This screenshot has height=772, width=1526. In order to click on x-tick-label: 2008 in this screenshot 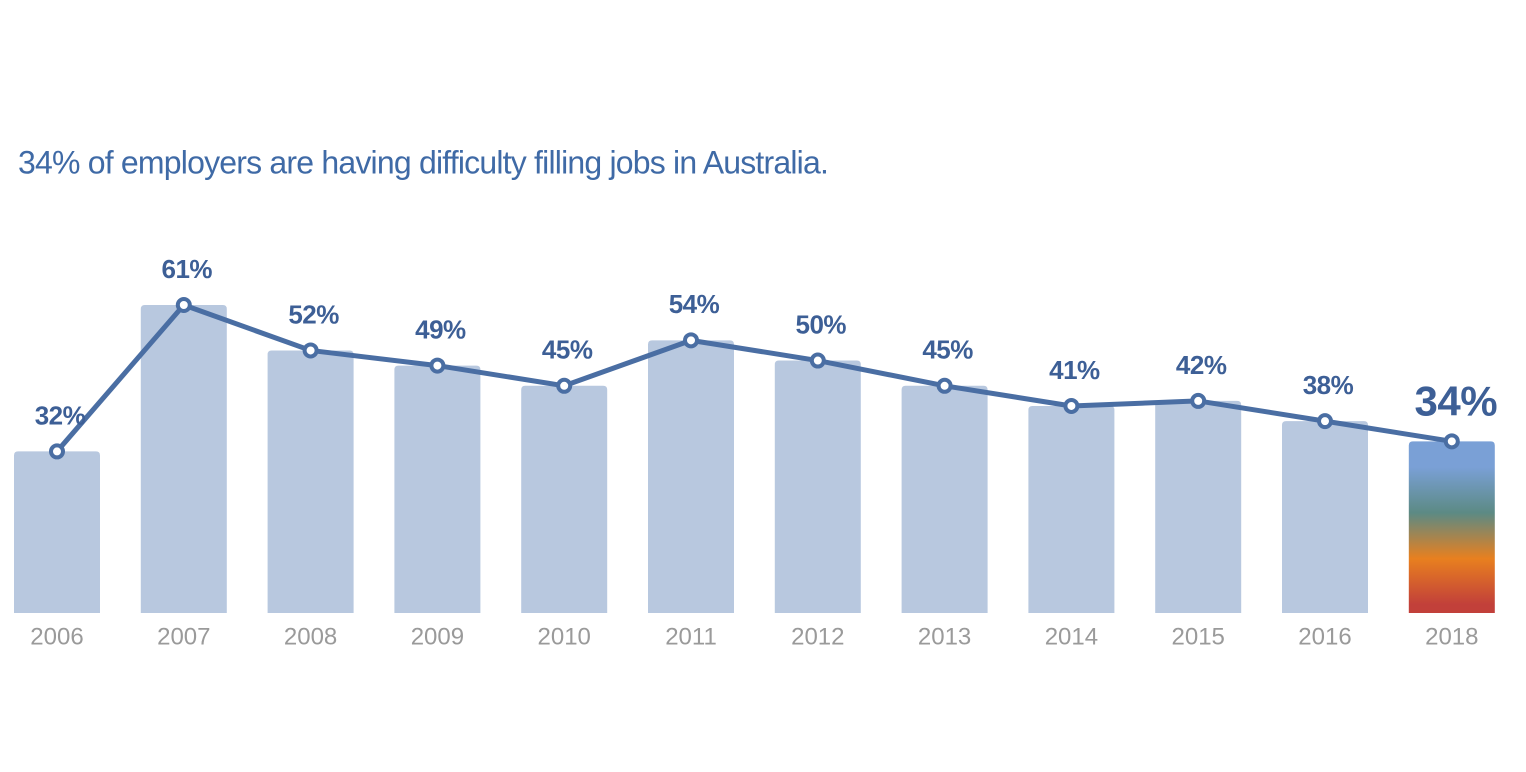, I will do `click(310, 636)`.